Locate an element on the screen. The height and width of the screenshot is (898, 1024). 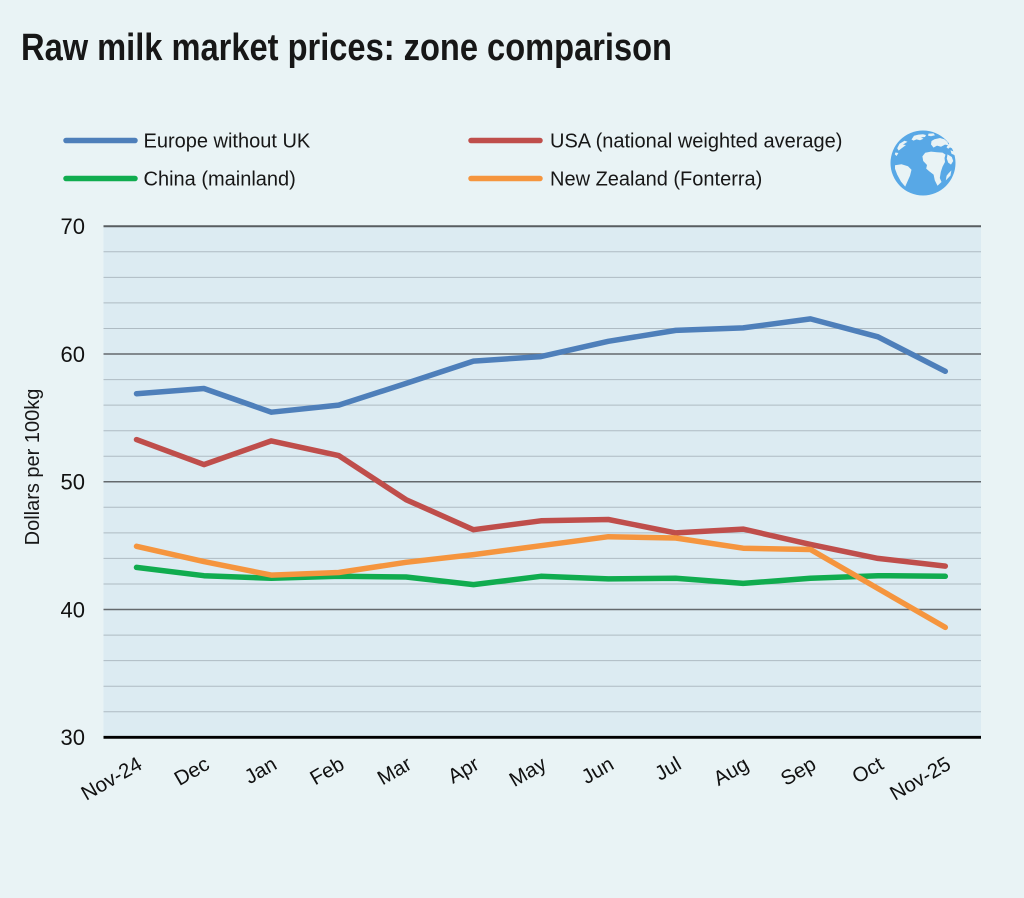
svg-text: New Zealand (Fonterra) is located at coordinates (656, 180).